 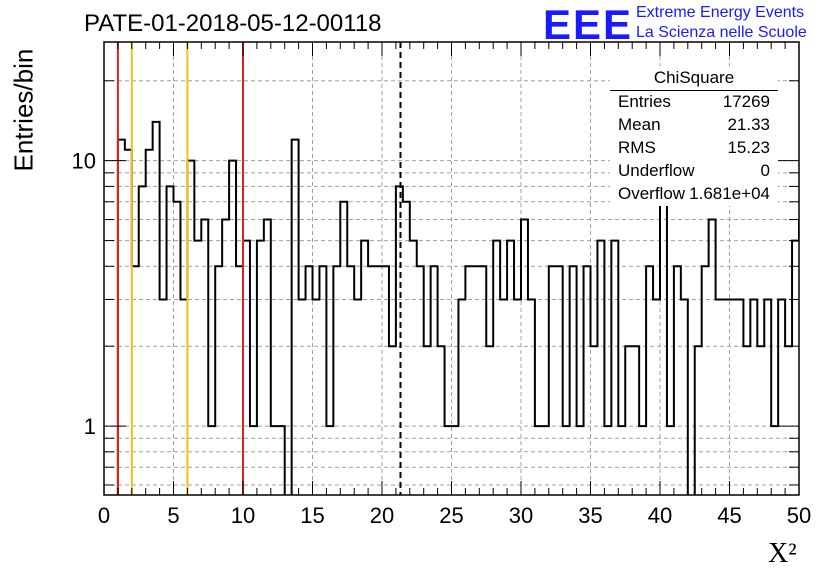 I want to click on stats-key: RMS, so click(x=637, y=147).